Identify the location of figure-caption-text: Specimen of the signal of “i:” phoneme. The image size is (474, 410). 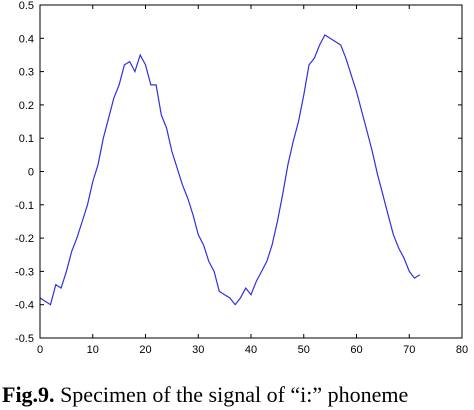
(231, 394).